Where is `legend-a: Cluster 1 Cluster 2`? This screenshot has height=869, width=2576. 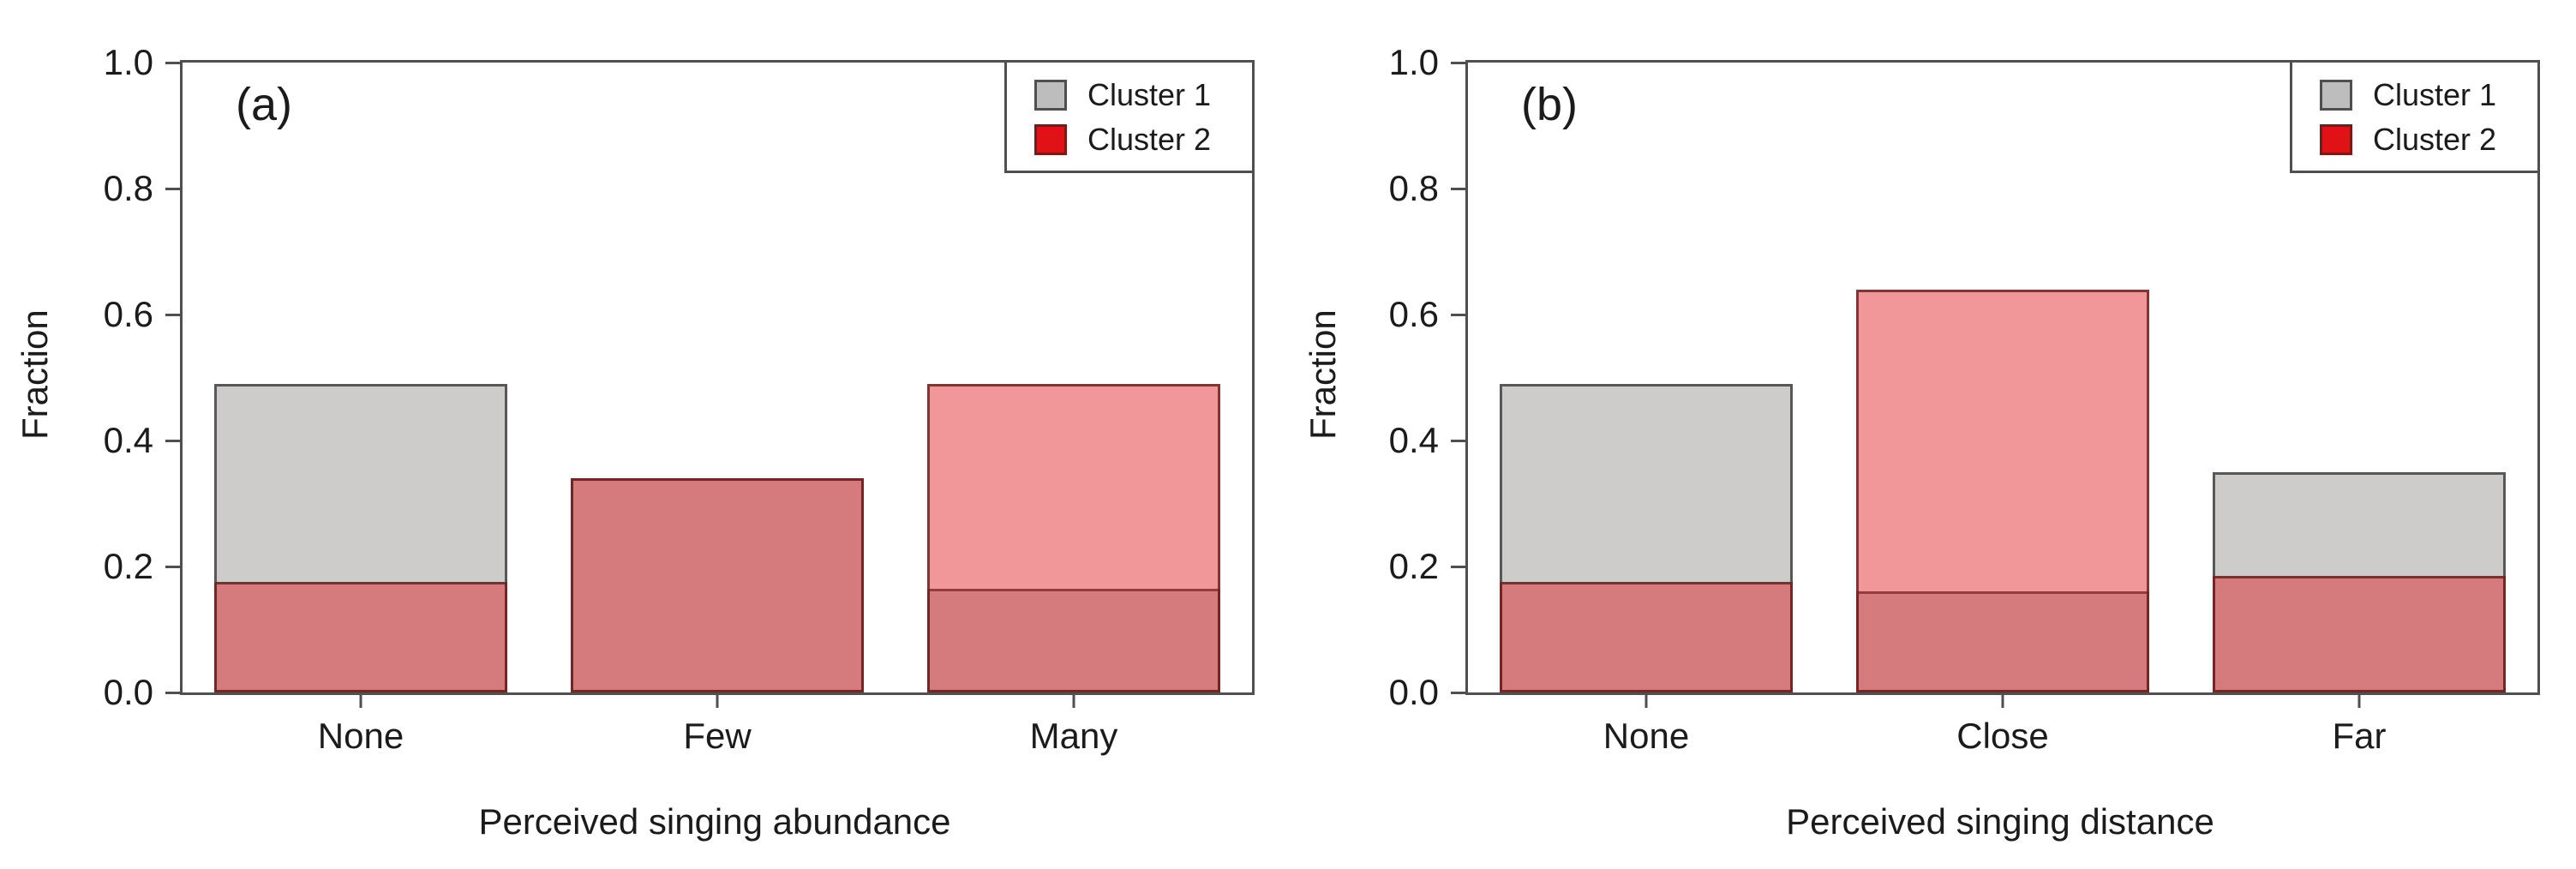 legend-a: Cluster 1 Cluster 2 is located at coordinates (1129, 117).